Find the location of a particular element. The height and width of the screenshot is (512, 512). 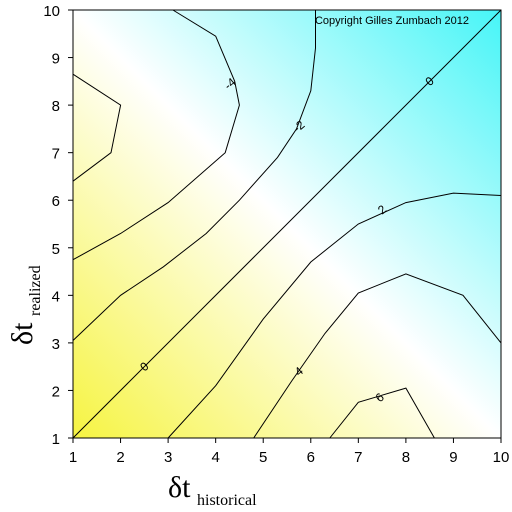

x-tick-label: 10 is located at coordinates (501, 457).